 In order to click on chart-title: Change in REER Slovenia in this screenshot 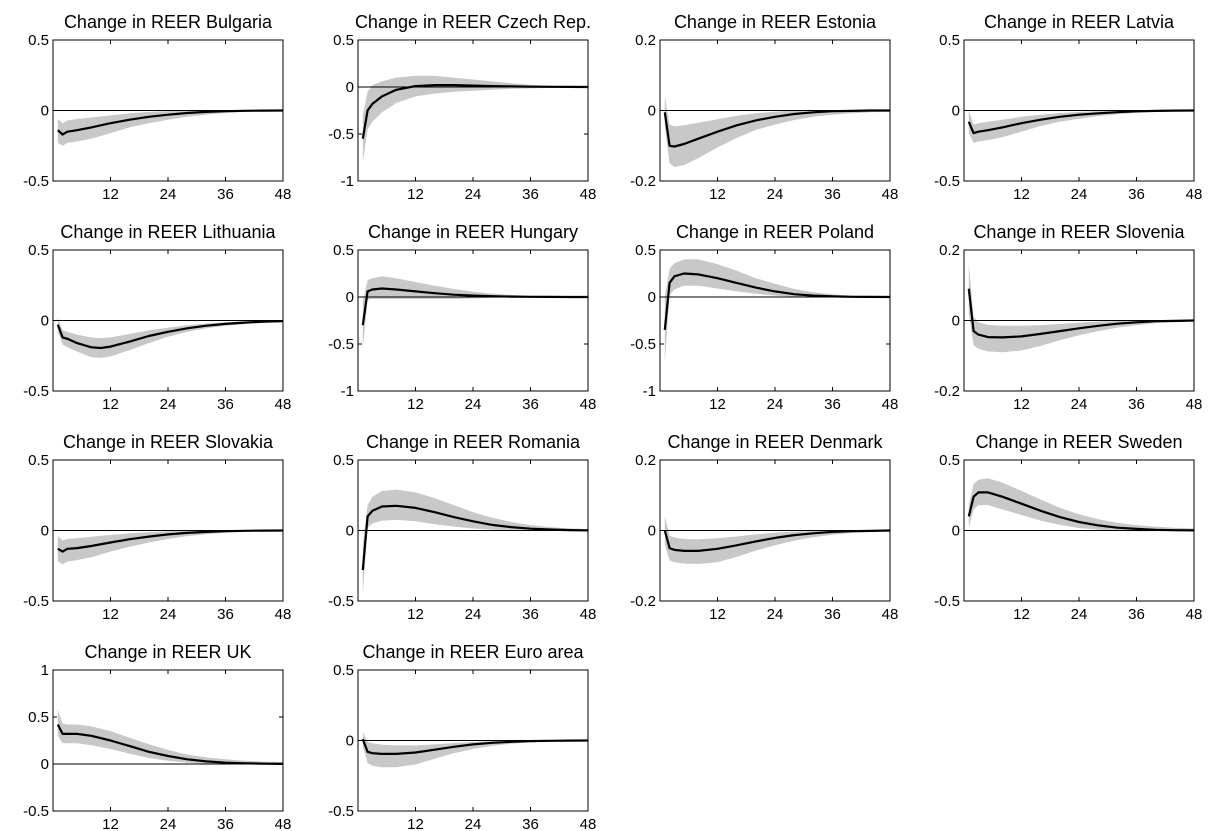, I will do `click(1079, 232)`.